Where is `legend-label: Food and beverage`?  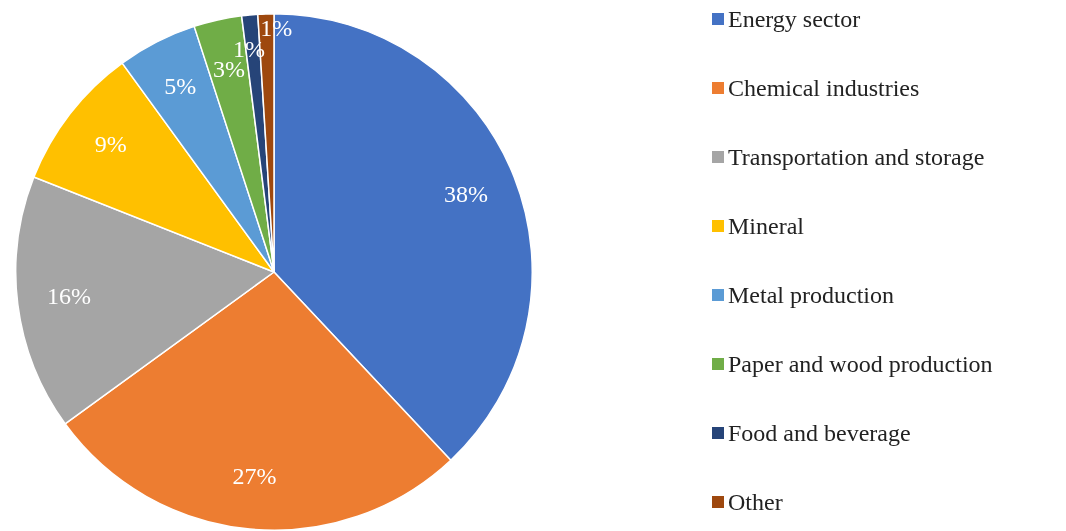
legend-label: Food and beverage is located at coordinates (819, 433).